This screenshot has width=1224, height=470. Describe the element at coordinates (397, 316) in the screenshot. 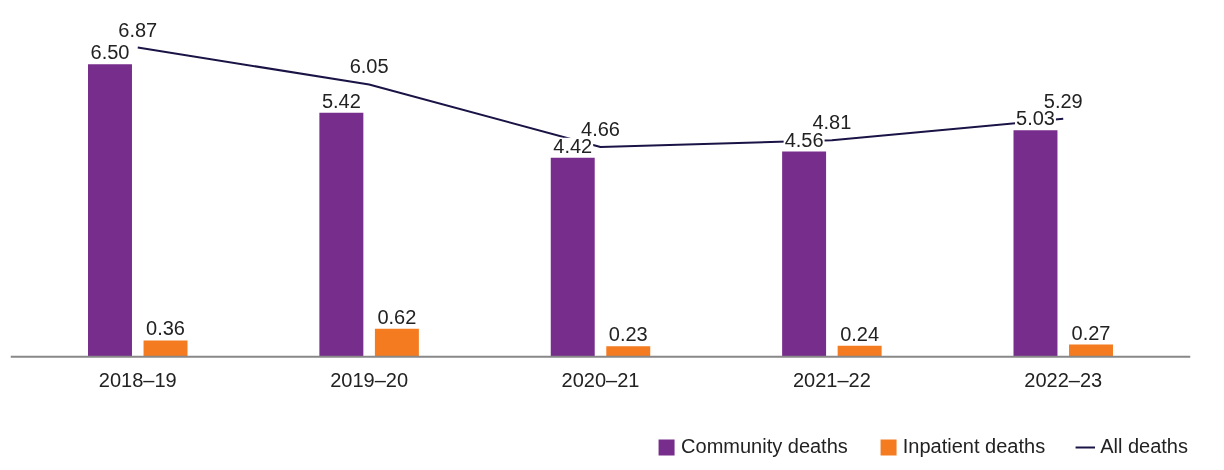

I see `data-label: 0.62` at that location.